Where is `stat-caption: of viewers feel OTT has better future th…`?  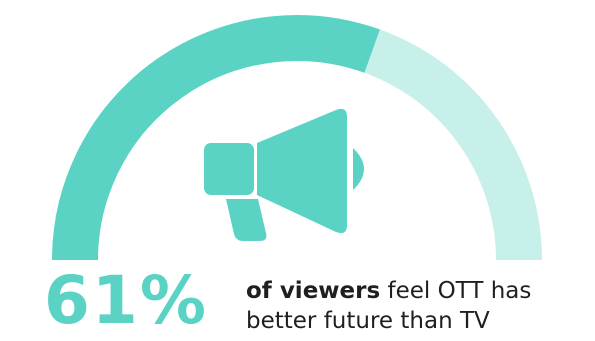 stat-caption: of viewers feel OTT has better future th… is located at coordinates (388, 306).